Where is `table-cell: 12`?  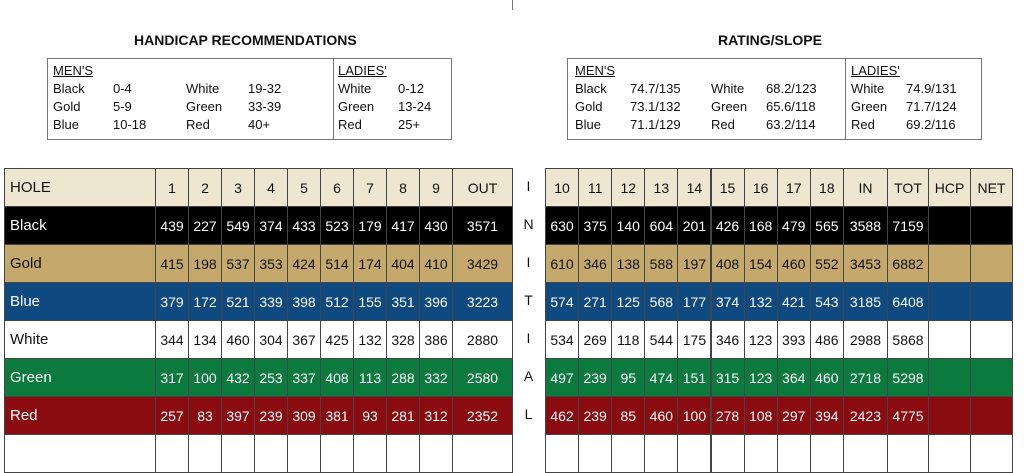 table-cell: 12 is located at coordinates (628, 187).